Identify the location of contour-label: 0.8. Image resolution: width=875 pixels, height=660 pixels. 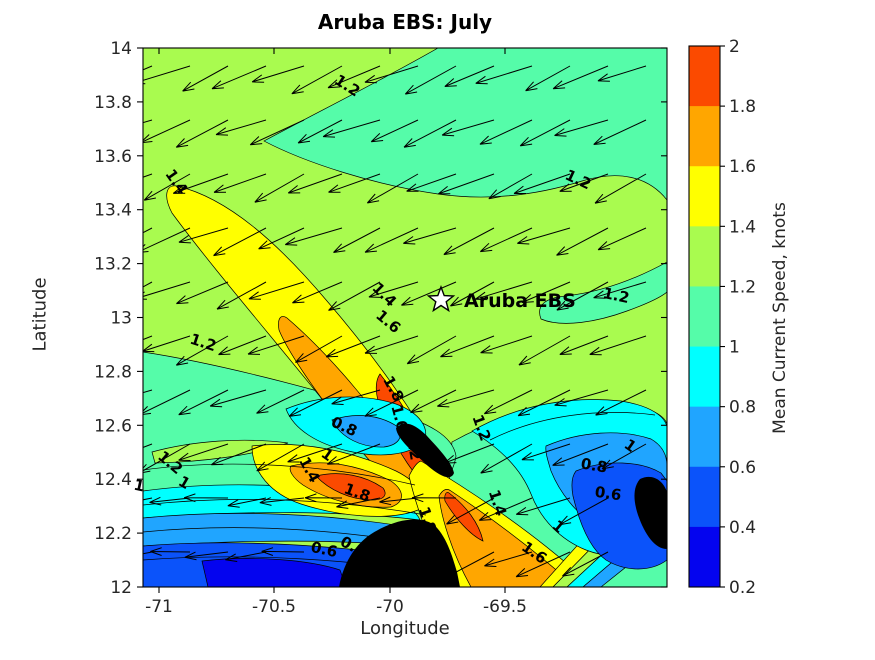
(593, 465).